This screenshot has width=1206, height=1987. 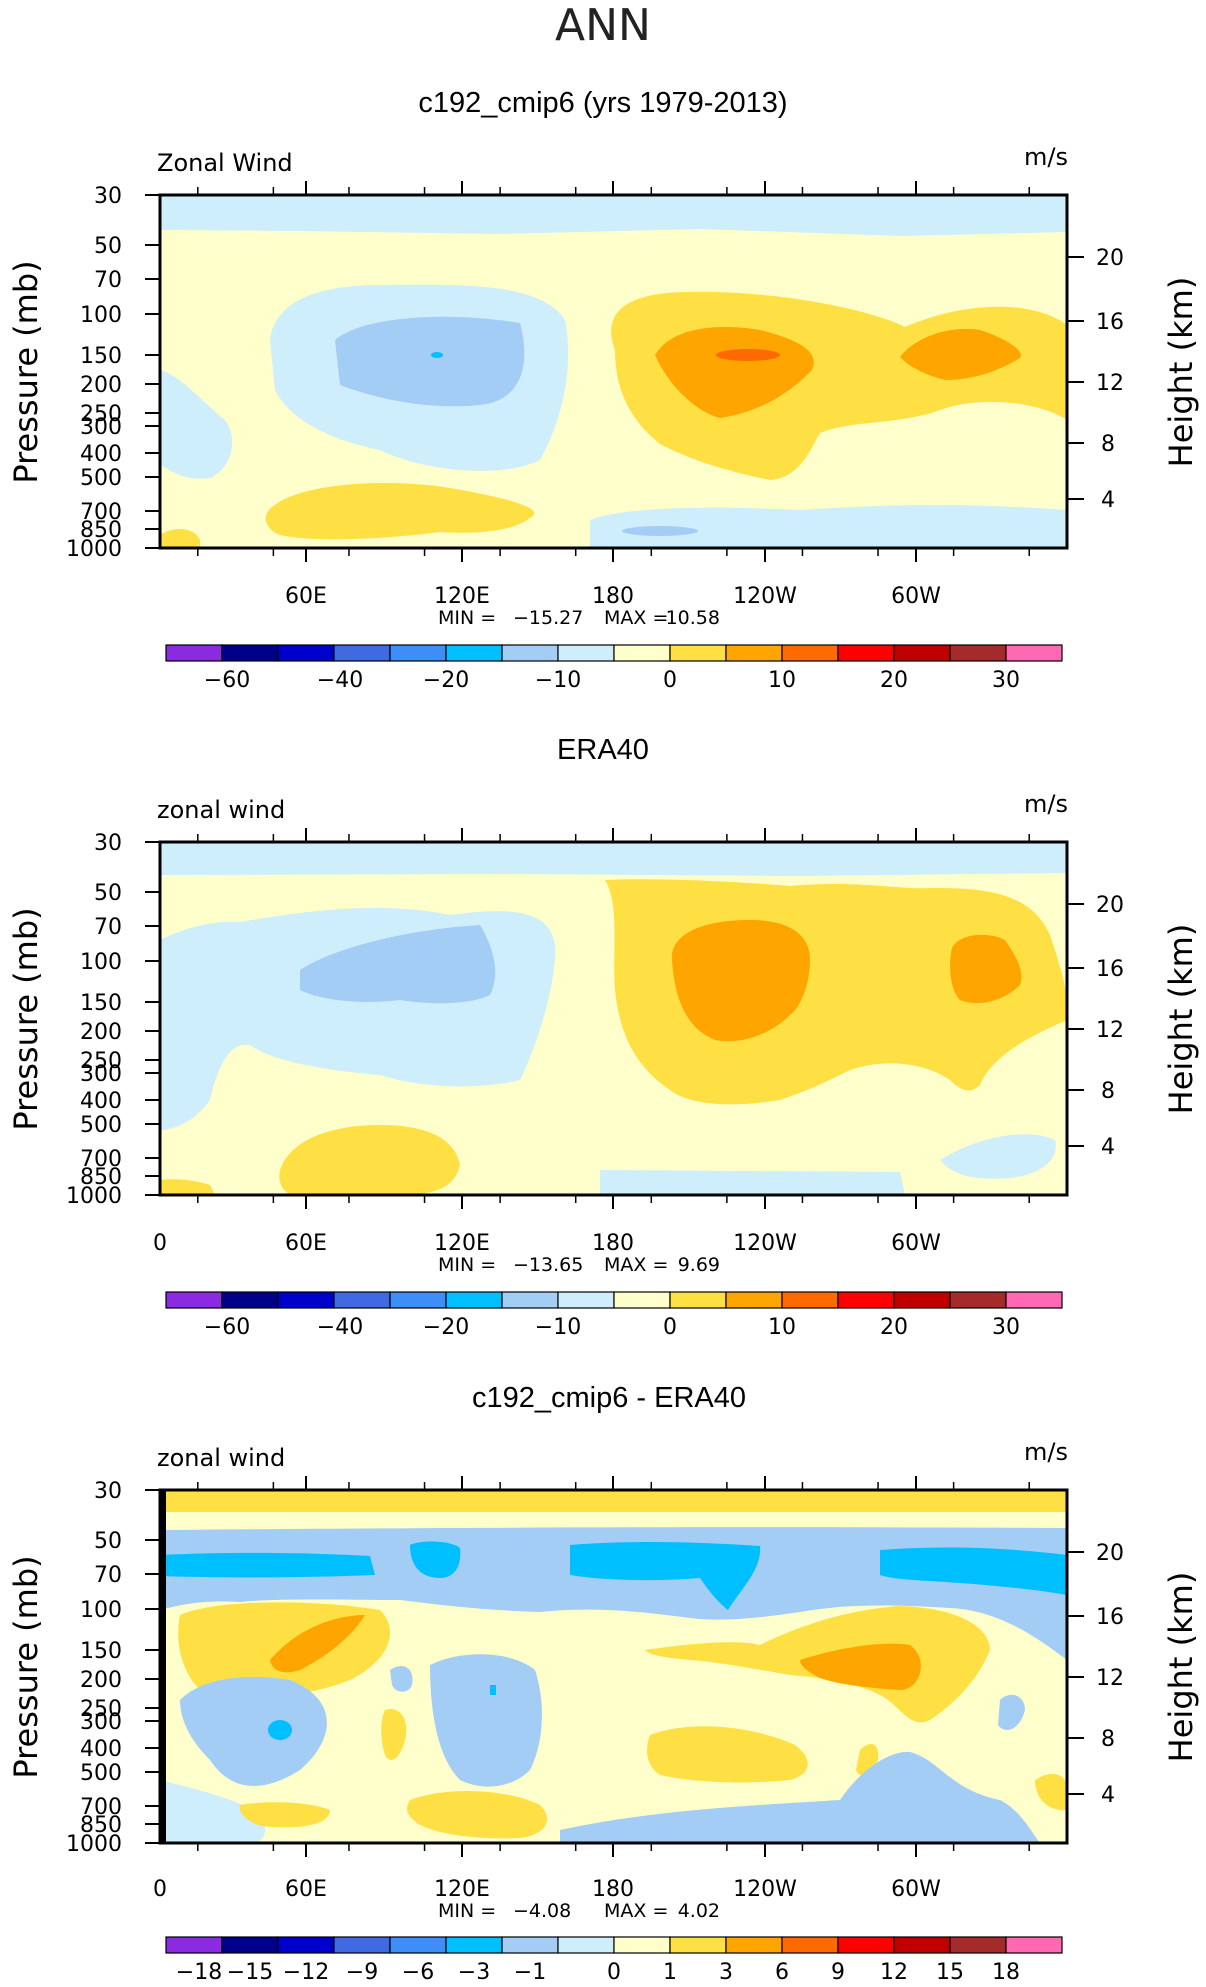 What do you see at coordinates (765, 1889) in the screenshot?
I see `x-tick-label: 120W` at bounding box center [765, 1889].